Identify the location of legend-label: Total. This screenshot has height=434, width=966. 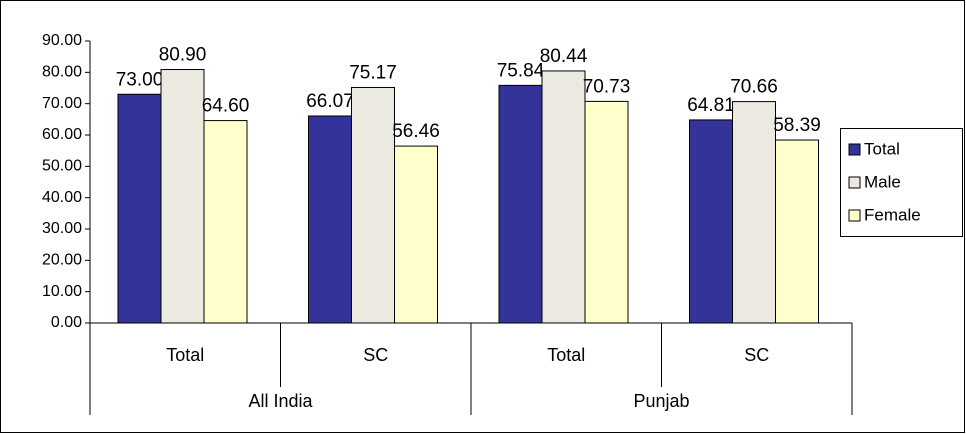
(882, 148).